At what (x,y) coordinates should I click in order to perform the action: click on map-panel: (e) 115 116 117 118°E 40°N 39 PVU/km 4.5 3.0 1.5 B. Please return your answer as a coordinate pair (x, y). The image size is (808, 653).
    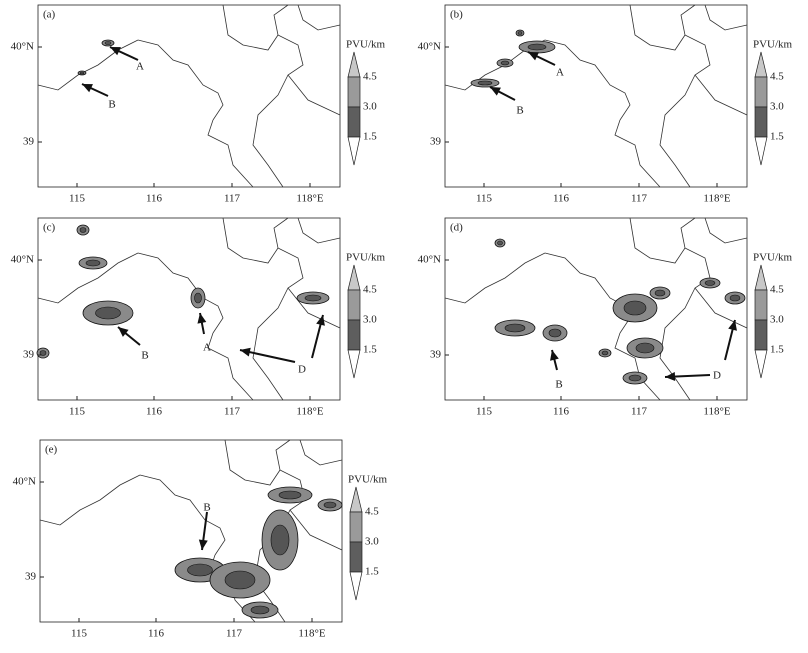
    Looking at the image, I should click on (200, 539).